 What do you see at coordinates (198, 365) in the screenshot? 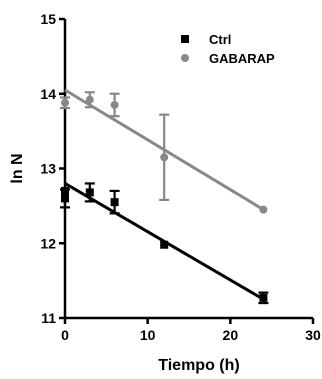
I see `x-axis-title: Tiempo (h)` at bounding box center [198, 365].